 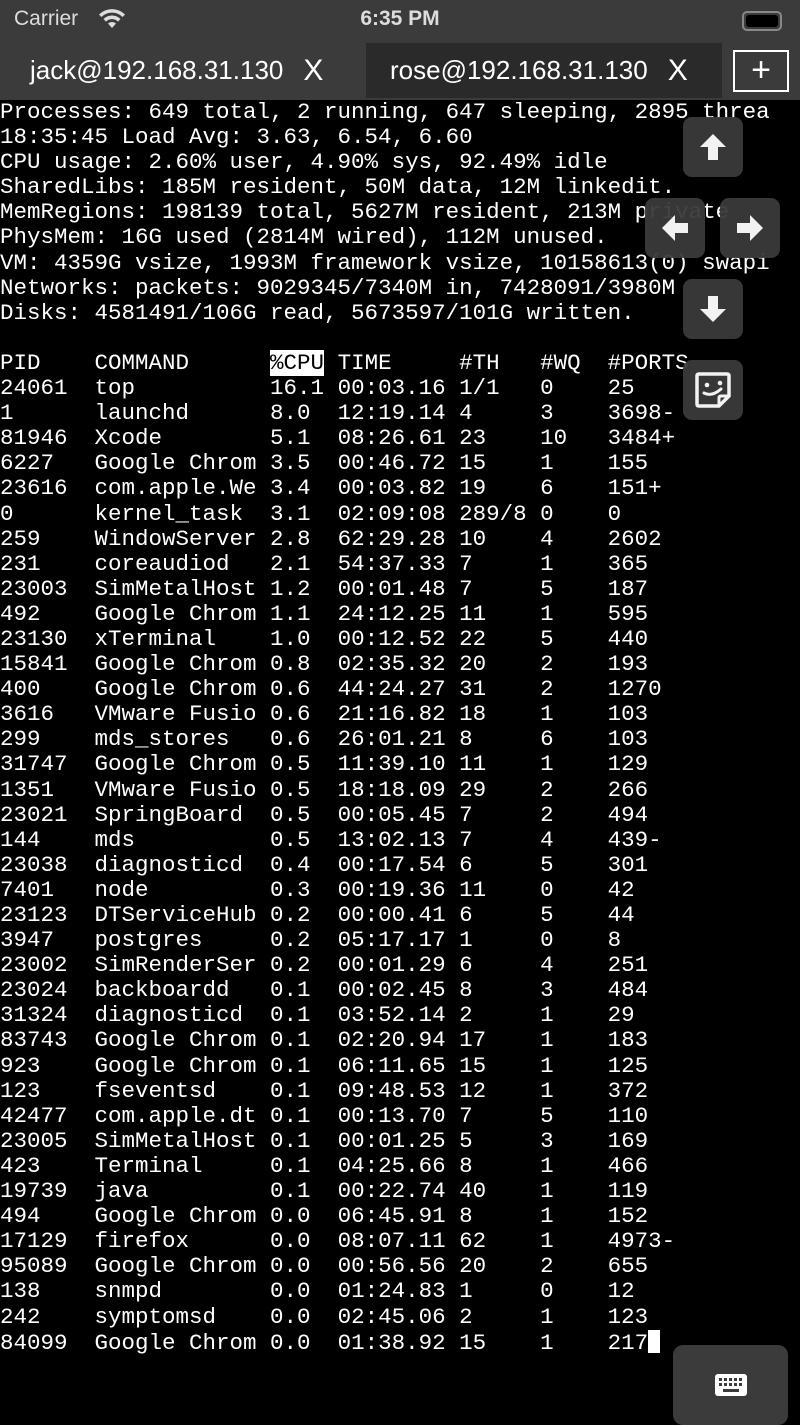 What do you see at coordinates (400, 739) in the screenshot?
I see `process-row: 299 mds_stores 0.6 26:01.21 8 6 103` at bounding box center [400, 739].